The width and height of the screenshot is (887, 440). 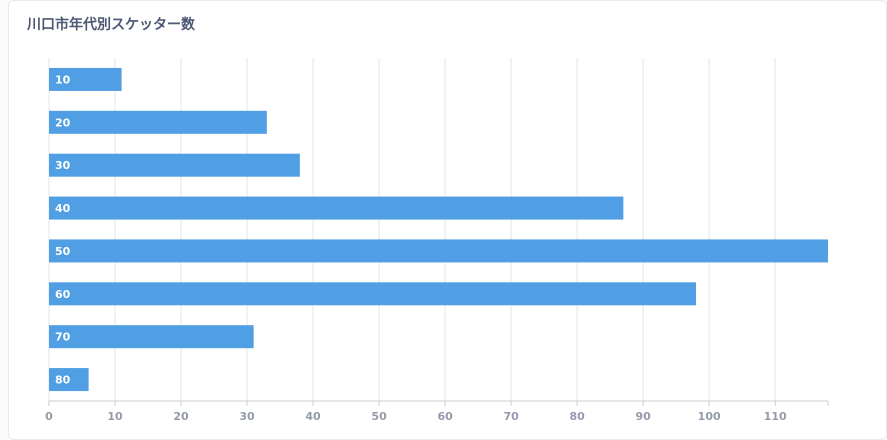 I want to click on x-tick-label: 40, so click(x=313, y=416).